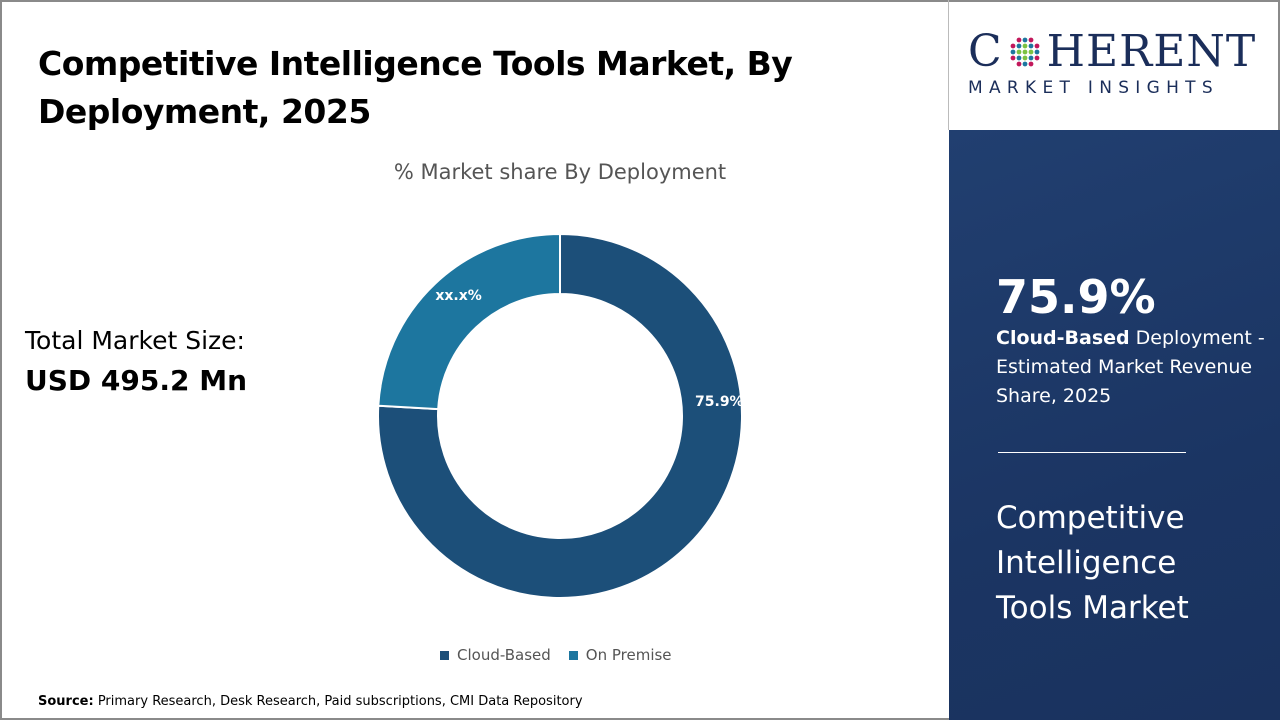 The image size is (1280, 720). I want to click on donut-slice-cloud-based, so click(560, 415).